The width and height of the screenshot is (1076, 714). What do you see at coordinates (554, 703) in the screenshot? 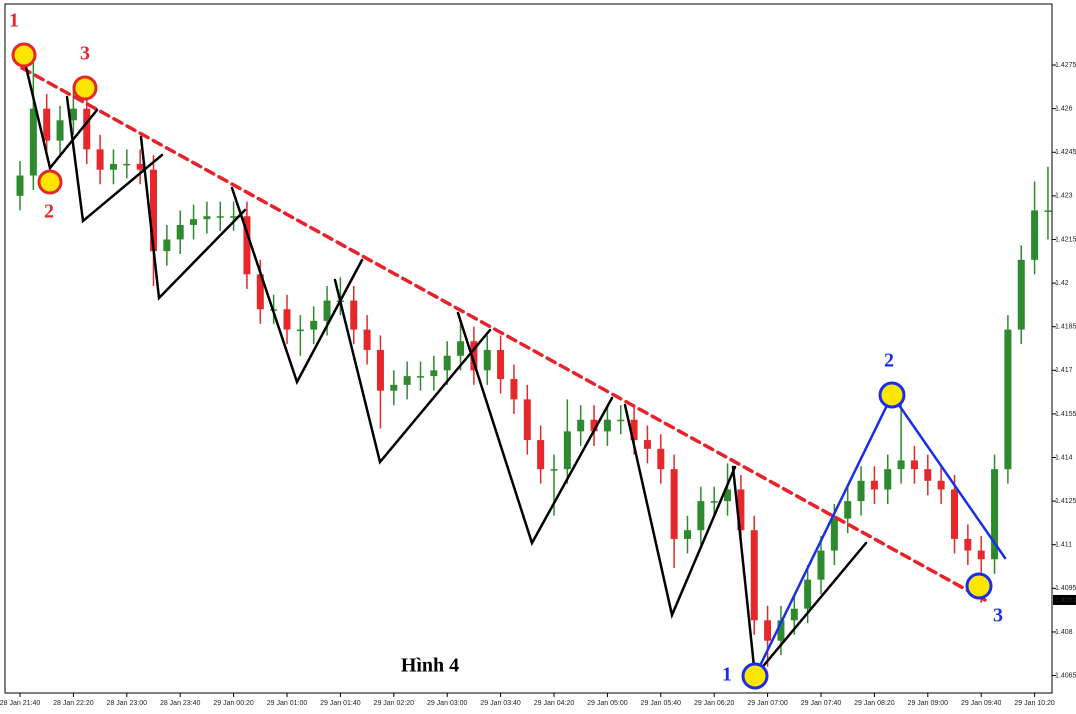
I see `x-tick-label: 29 Jan 04:20` at bounding box center [554, 703].